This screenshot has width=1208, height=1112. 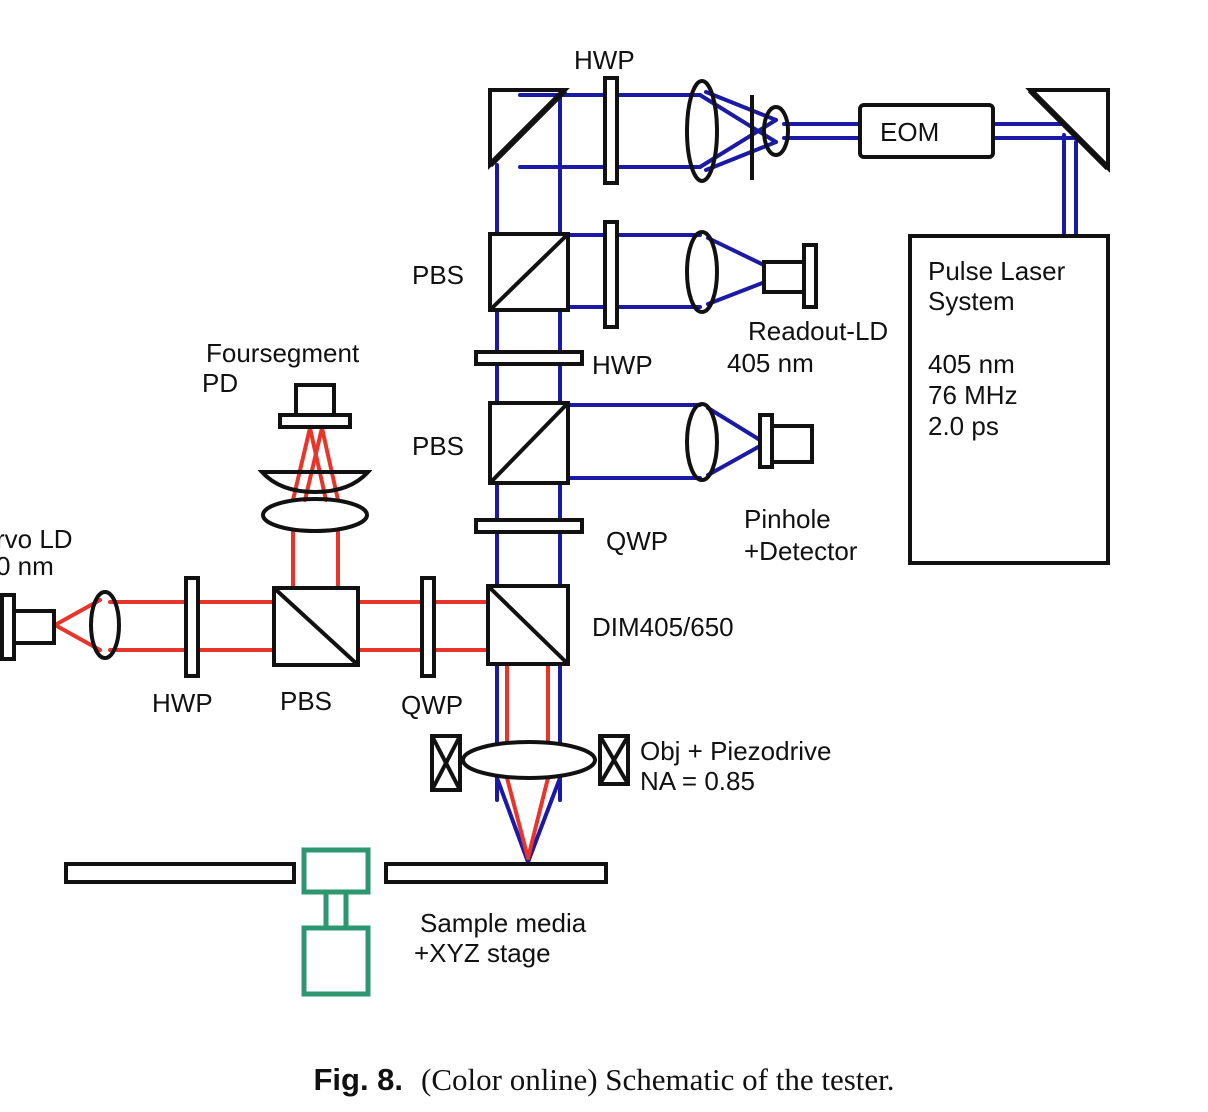 What do you see at coordinates (971, 364) in the screenshot?
I see `label-pulse-spec-1: 405 nm` at bounding box center [971, 364].